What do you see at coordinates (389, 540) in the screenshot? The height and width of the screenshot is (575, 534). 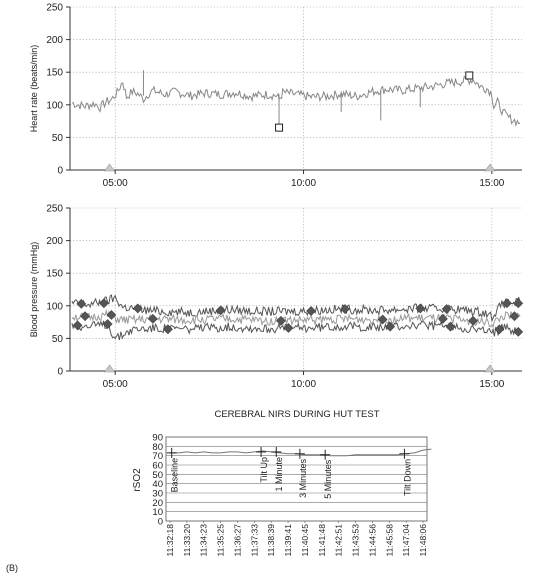 I see `x-tick-label: 11:45:58` at bounding box center [389, 540].